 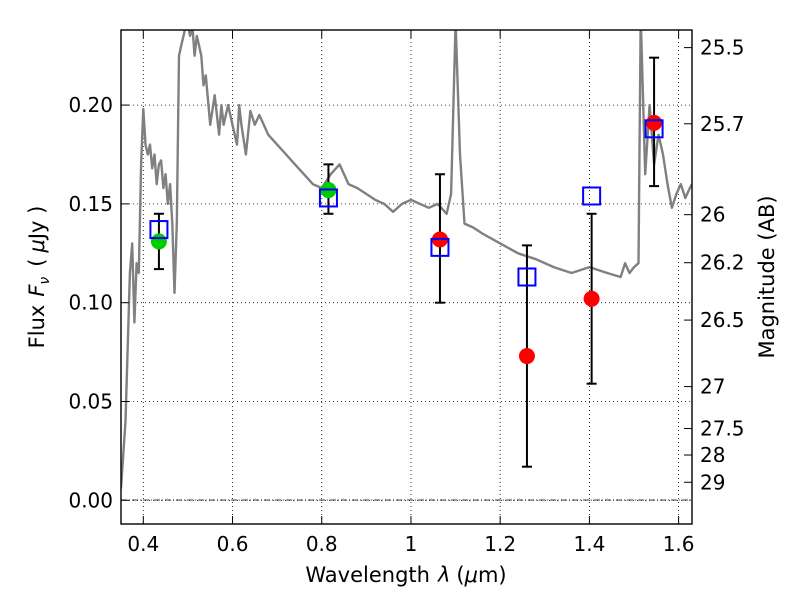 What do you see at coordinates (460, 575) in the screenshot?
I see `x-label-unit-open: (` at bounding box center [460, 575].